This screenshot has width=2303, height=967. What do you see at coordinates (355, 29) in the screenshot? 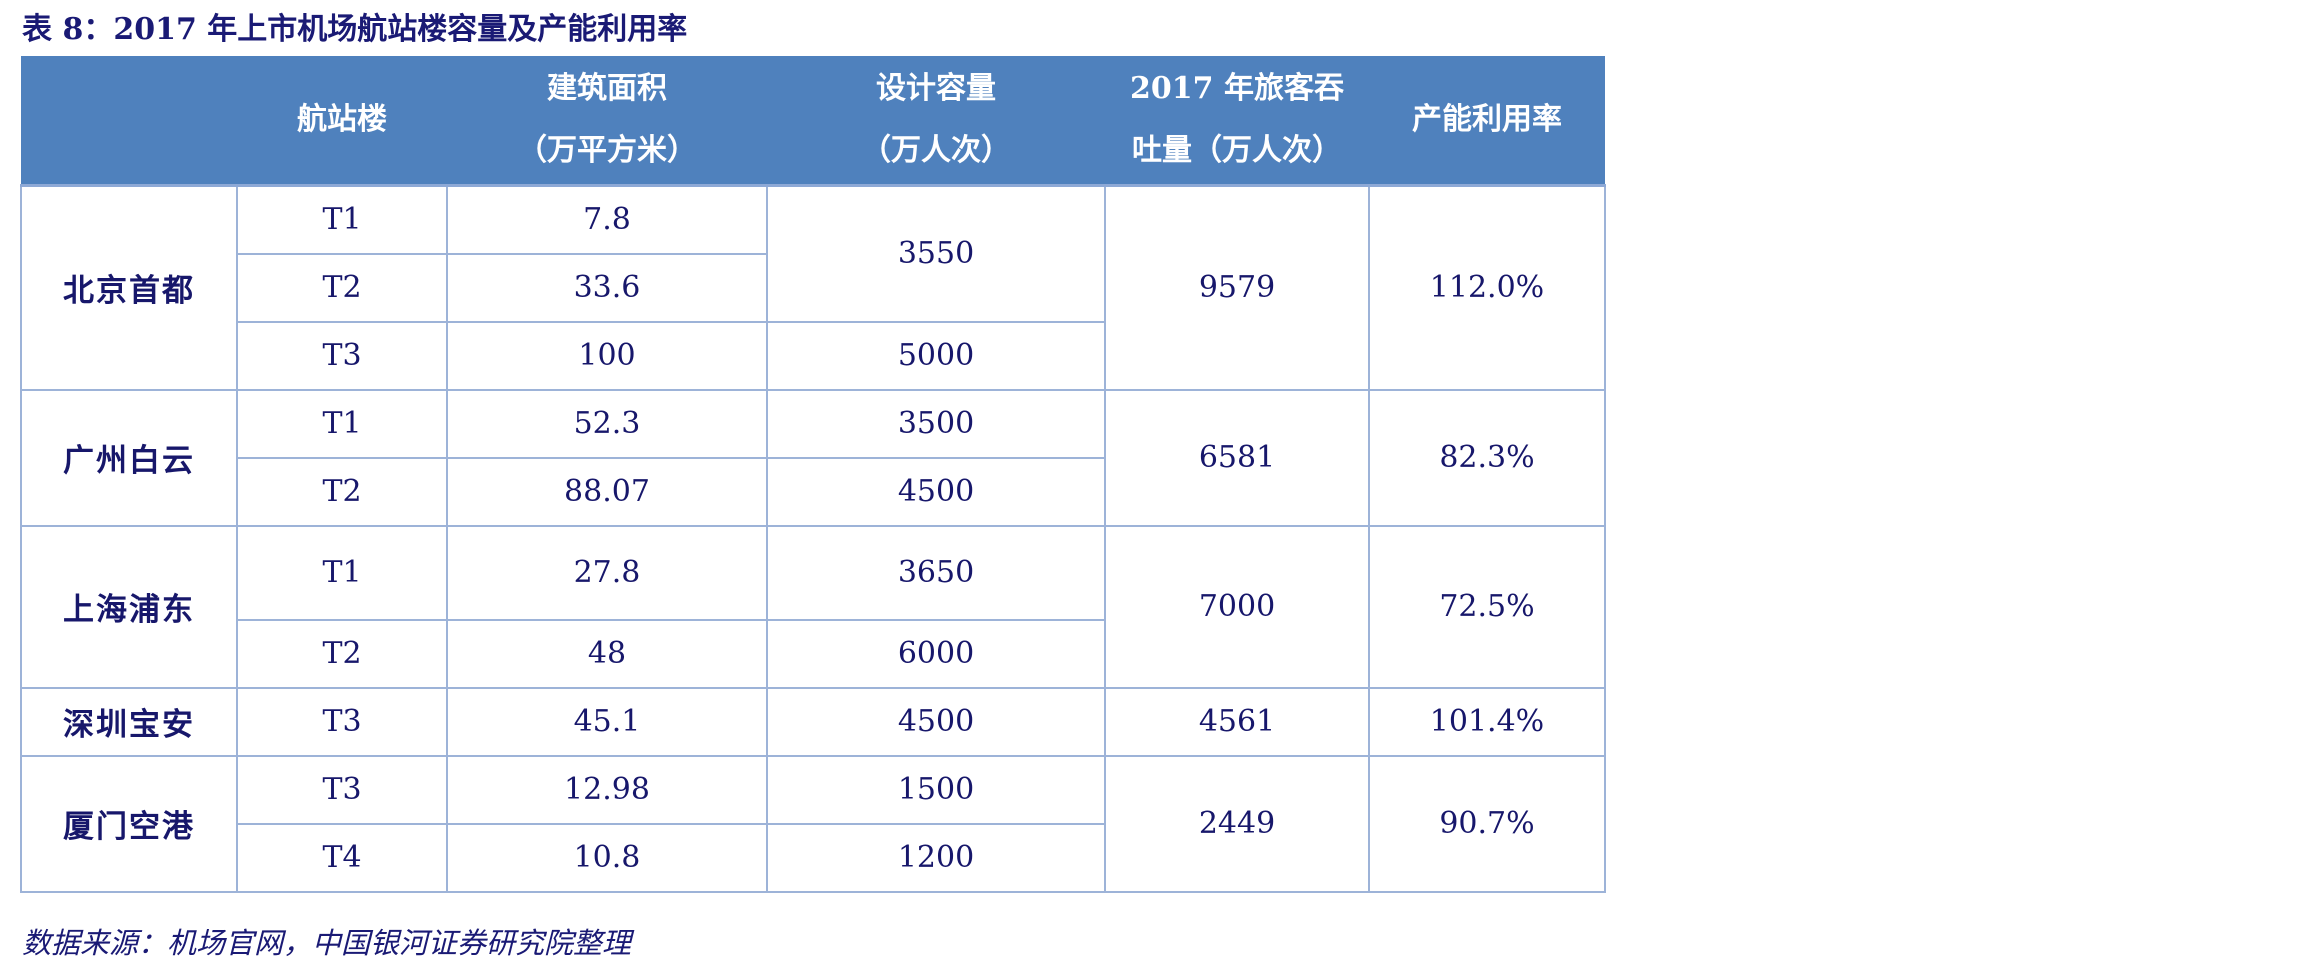
I see `table-title: 表 8：2017 年上市机场航站楼容量及产能利用率` at bounding box center [355, 29].